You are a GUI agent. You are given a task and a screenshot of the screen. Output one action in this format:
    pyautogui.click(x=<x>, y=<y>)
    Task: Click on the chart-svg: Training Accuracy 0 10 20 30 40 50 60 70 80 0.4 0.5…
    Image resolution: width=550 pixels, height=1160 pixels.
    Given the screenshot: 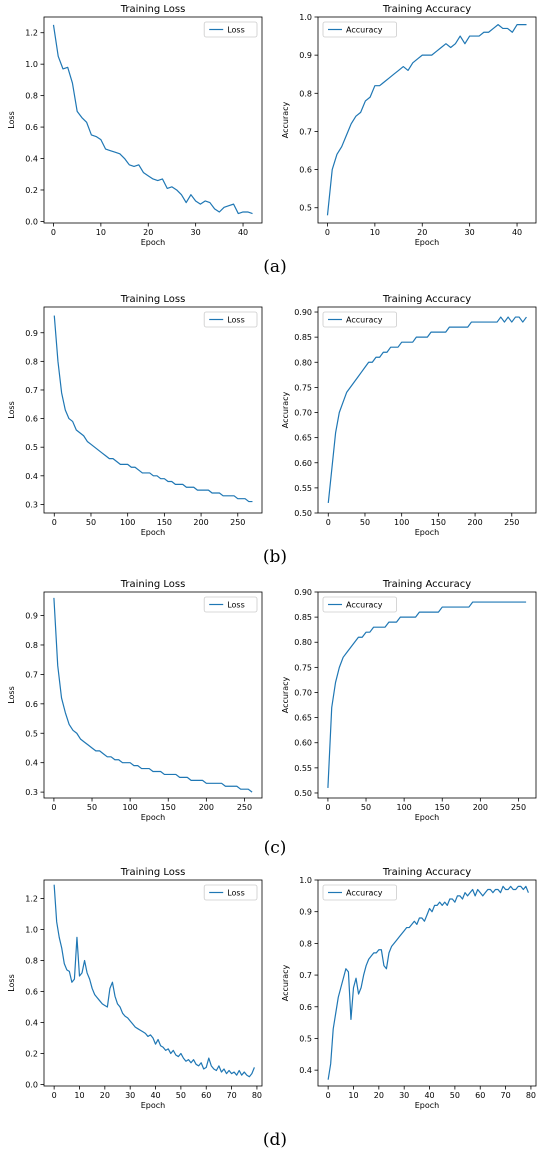 What is the action you would take?
    pyautogui.click(x=409, y=988)
    